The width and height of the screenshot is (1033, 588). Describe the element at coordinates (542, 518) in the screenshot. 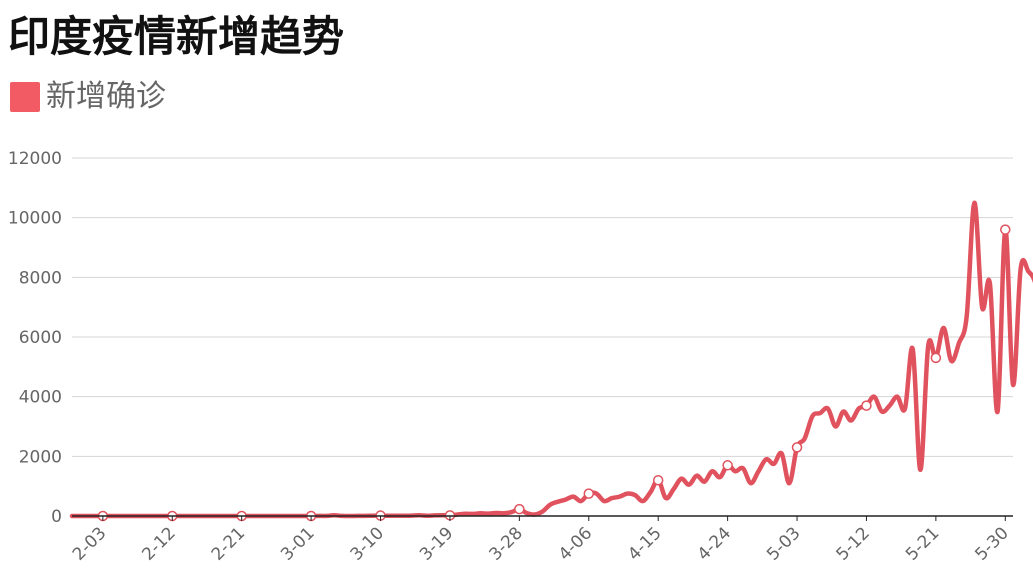

I see `x-axis` at that location.